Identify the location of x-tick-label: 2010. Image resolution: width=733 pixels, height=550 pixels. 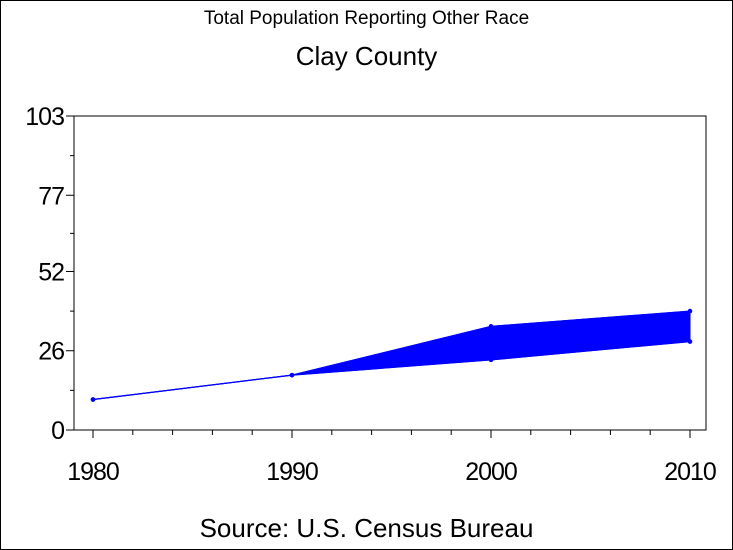
(690, 472).